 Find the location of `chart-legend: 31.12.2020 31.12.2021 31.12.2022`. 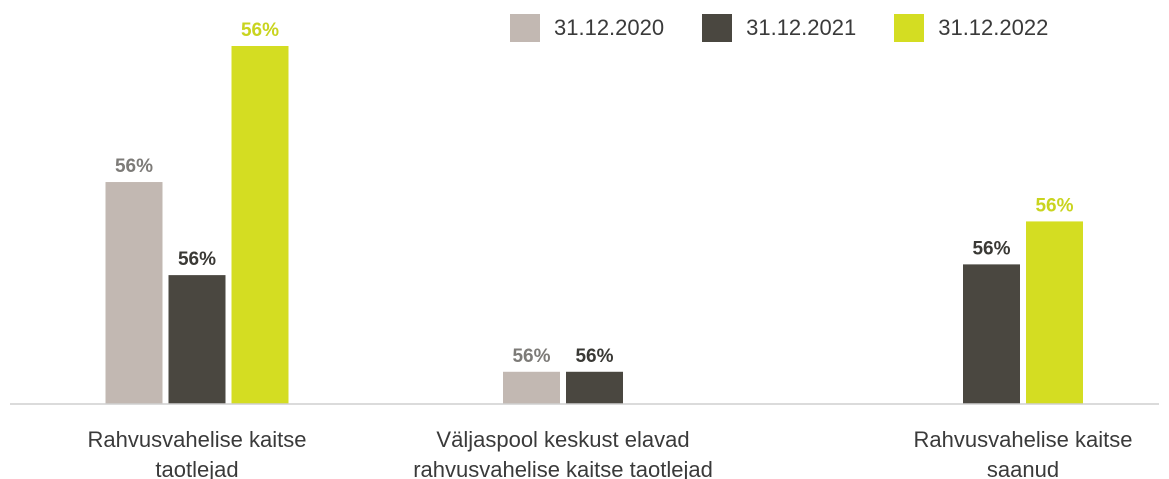

chart-legend: 31.12.2020 31.12.2021 31.12.2022 is located at coordinates (779, 28).